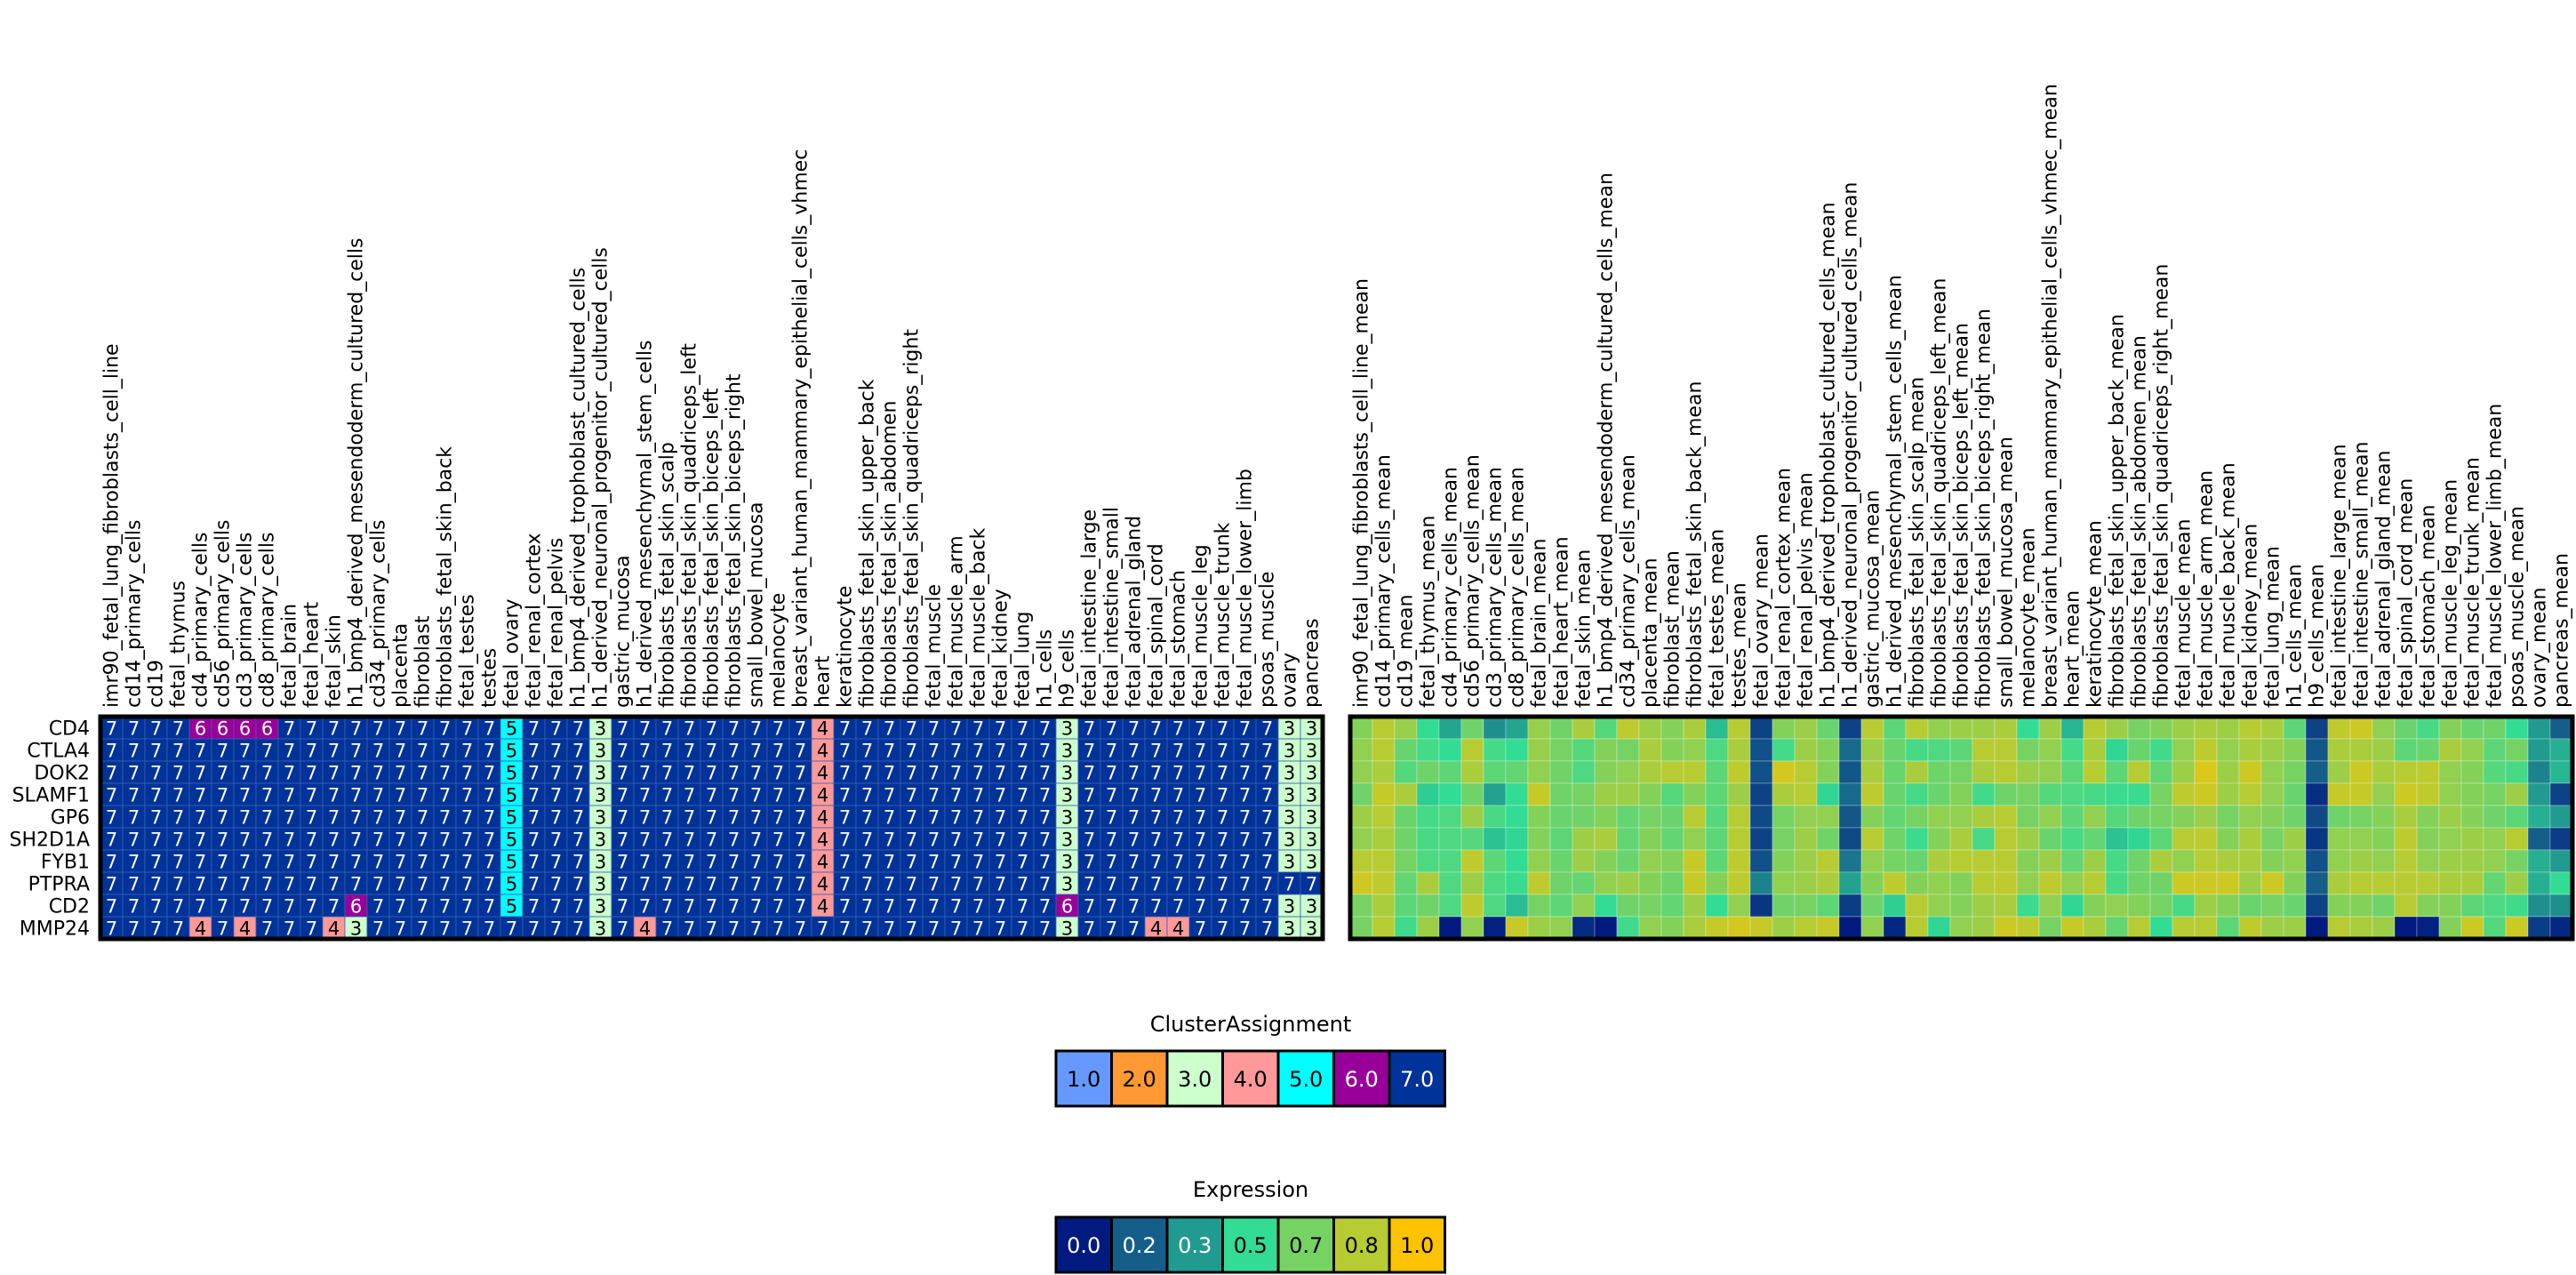  I want to click on cluster-cell-label: 4, so click(822, 751).